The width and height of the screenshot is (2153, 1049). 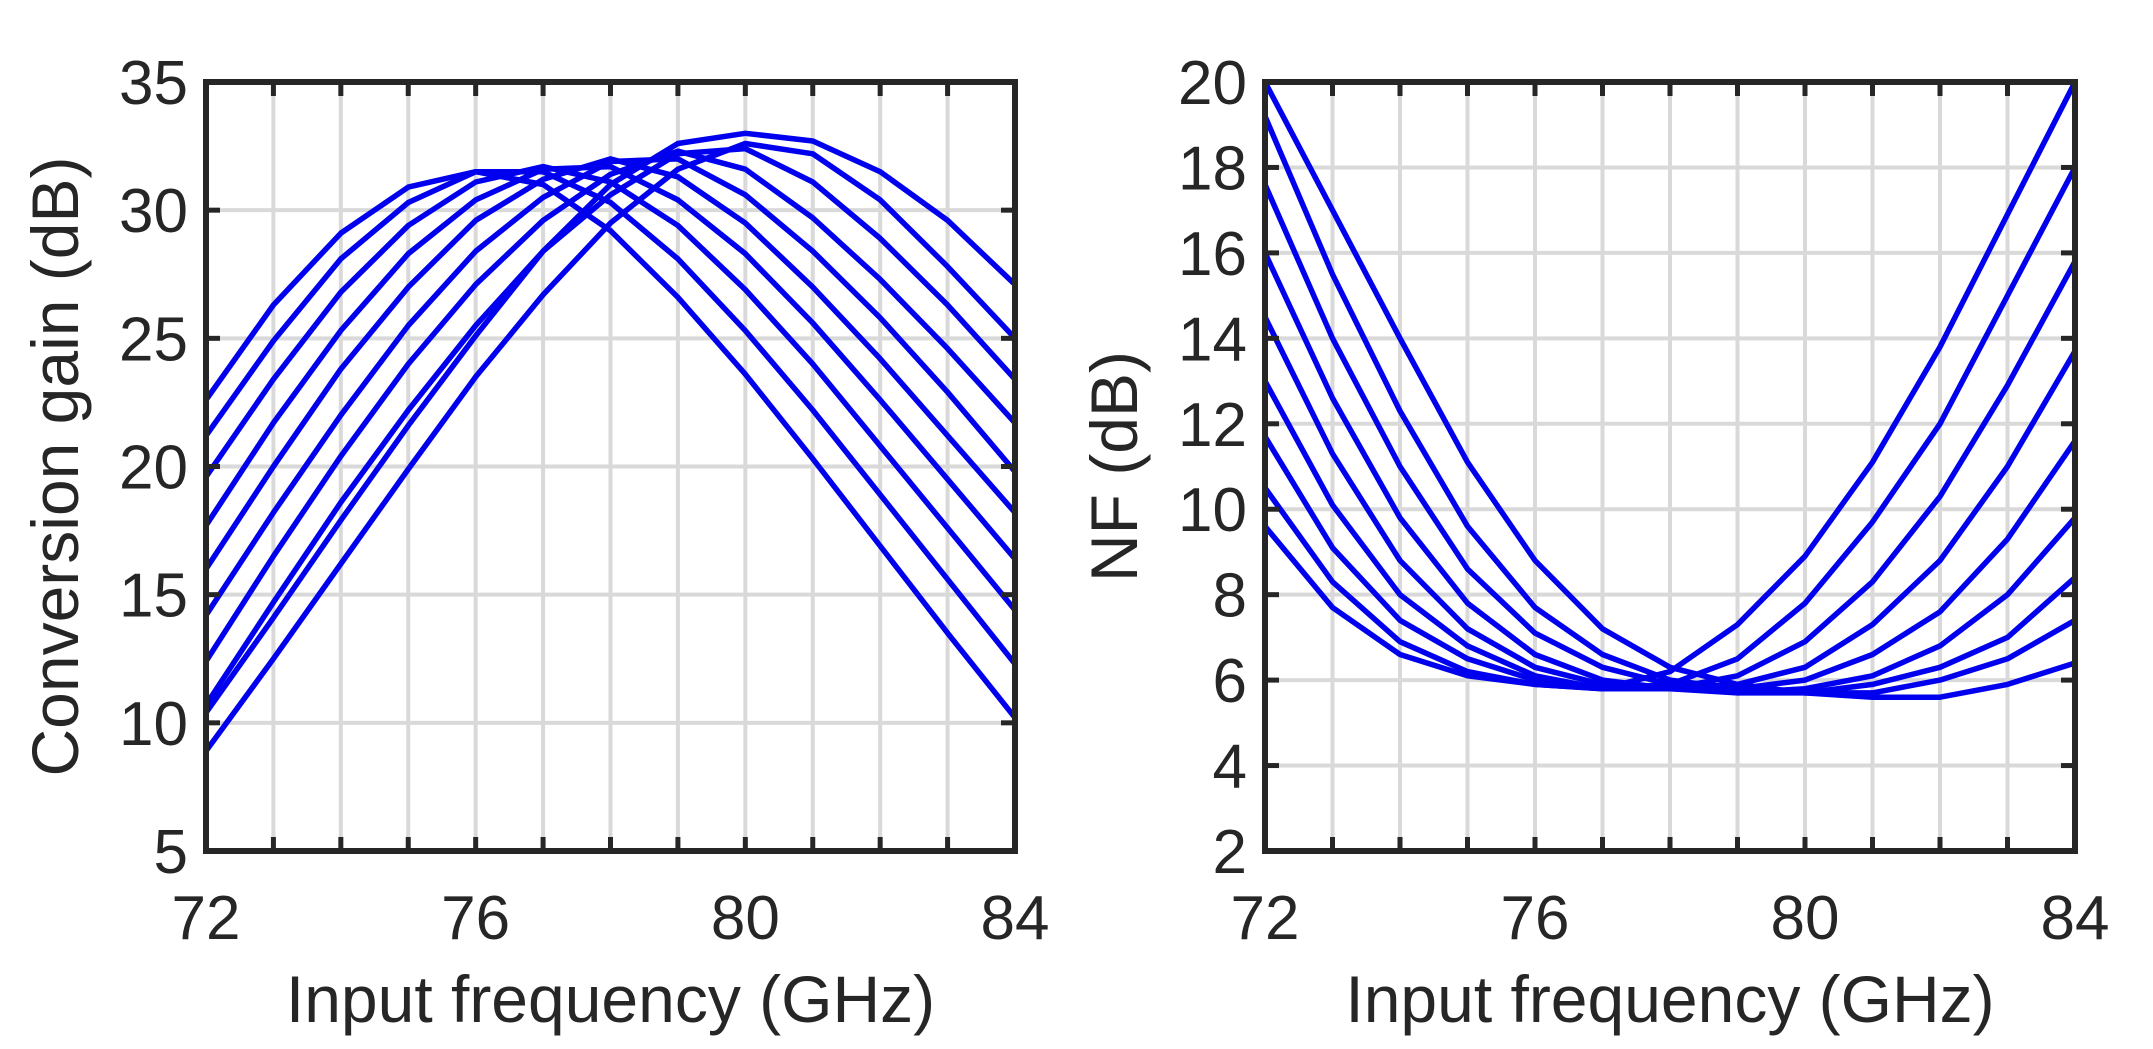 I want to click on conversion-gain-y-axis-label: Conversion gain (dB), so click(x=55, y=467).